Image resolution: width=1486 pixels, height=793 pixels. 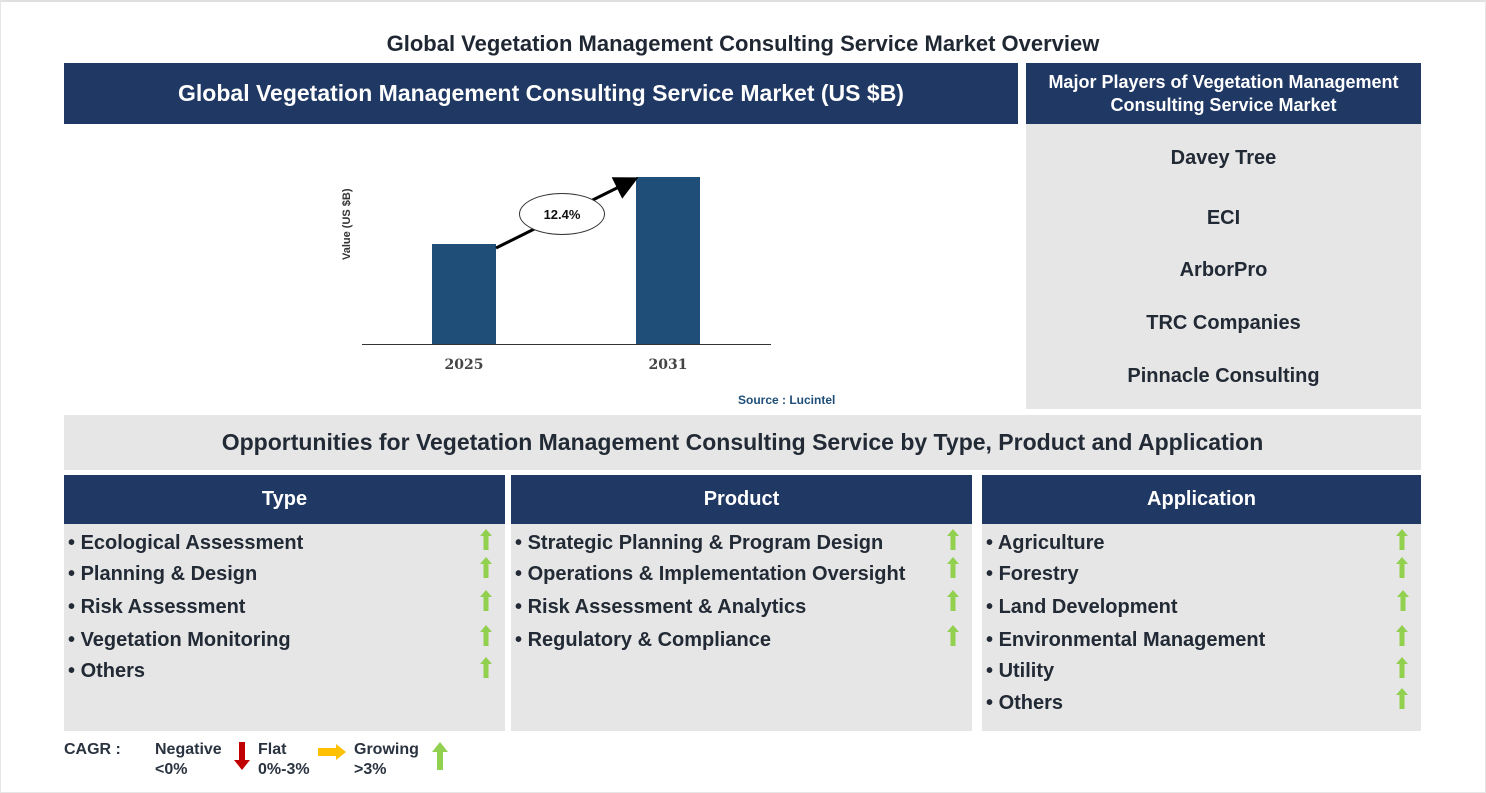 What do you see at coordinates (1223, 270) in the screenshot?
I see `player-item: ArborPro` at bounding box center [1223, 270].